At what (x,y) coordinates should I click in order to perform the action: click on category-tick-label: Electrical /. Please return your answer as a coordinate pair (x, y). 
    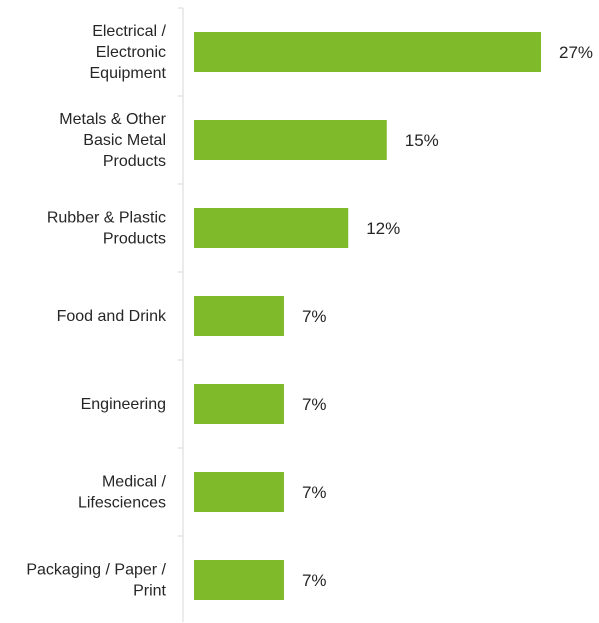
    Looking at the image, I should click on (129, 31).